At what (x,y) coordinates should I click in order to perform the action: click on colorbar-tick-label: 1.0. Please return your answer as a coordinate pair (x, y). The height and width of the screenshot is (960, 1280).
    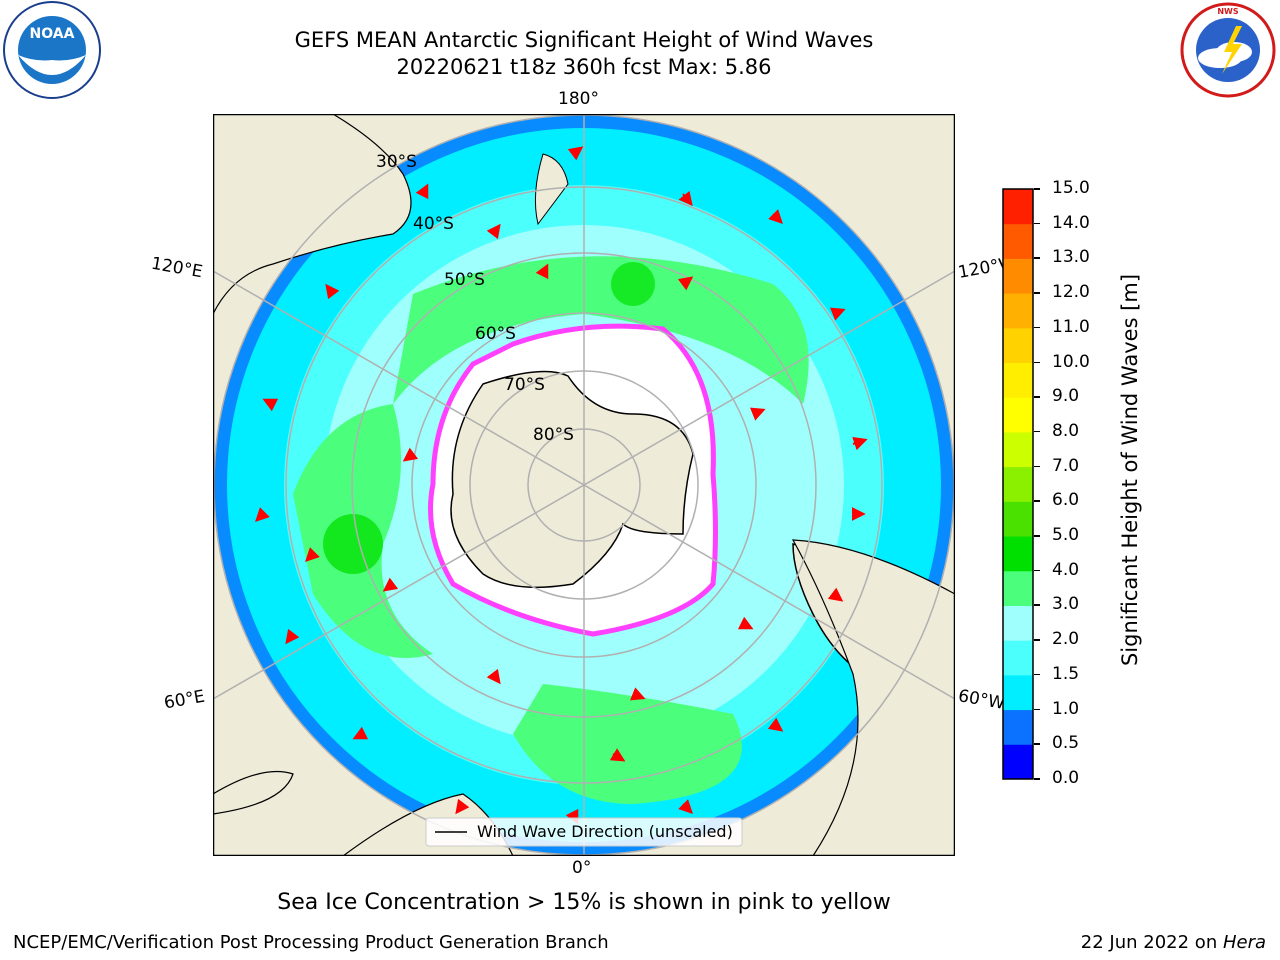
    Looking at the image, I should click on (1066, 708).